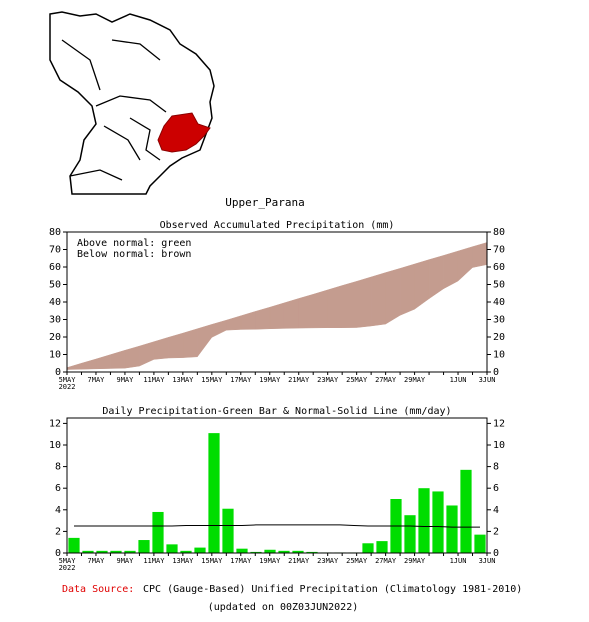 This screenshot has height=622, width=589. Describe the element at coordinates (55, 423) in the screenshot. I see `y-tick-label: 12` at that location.